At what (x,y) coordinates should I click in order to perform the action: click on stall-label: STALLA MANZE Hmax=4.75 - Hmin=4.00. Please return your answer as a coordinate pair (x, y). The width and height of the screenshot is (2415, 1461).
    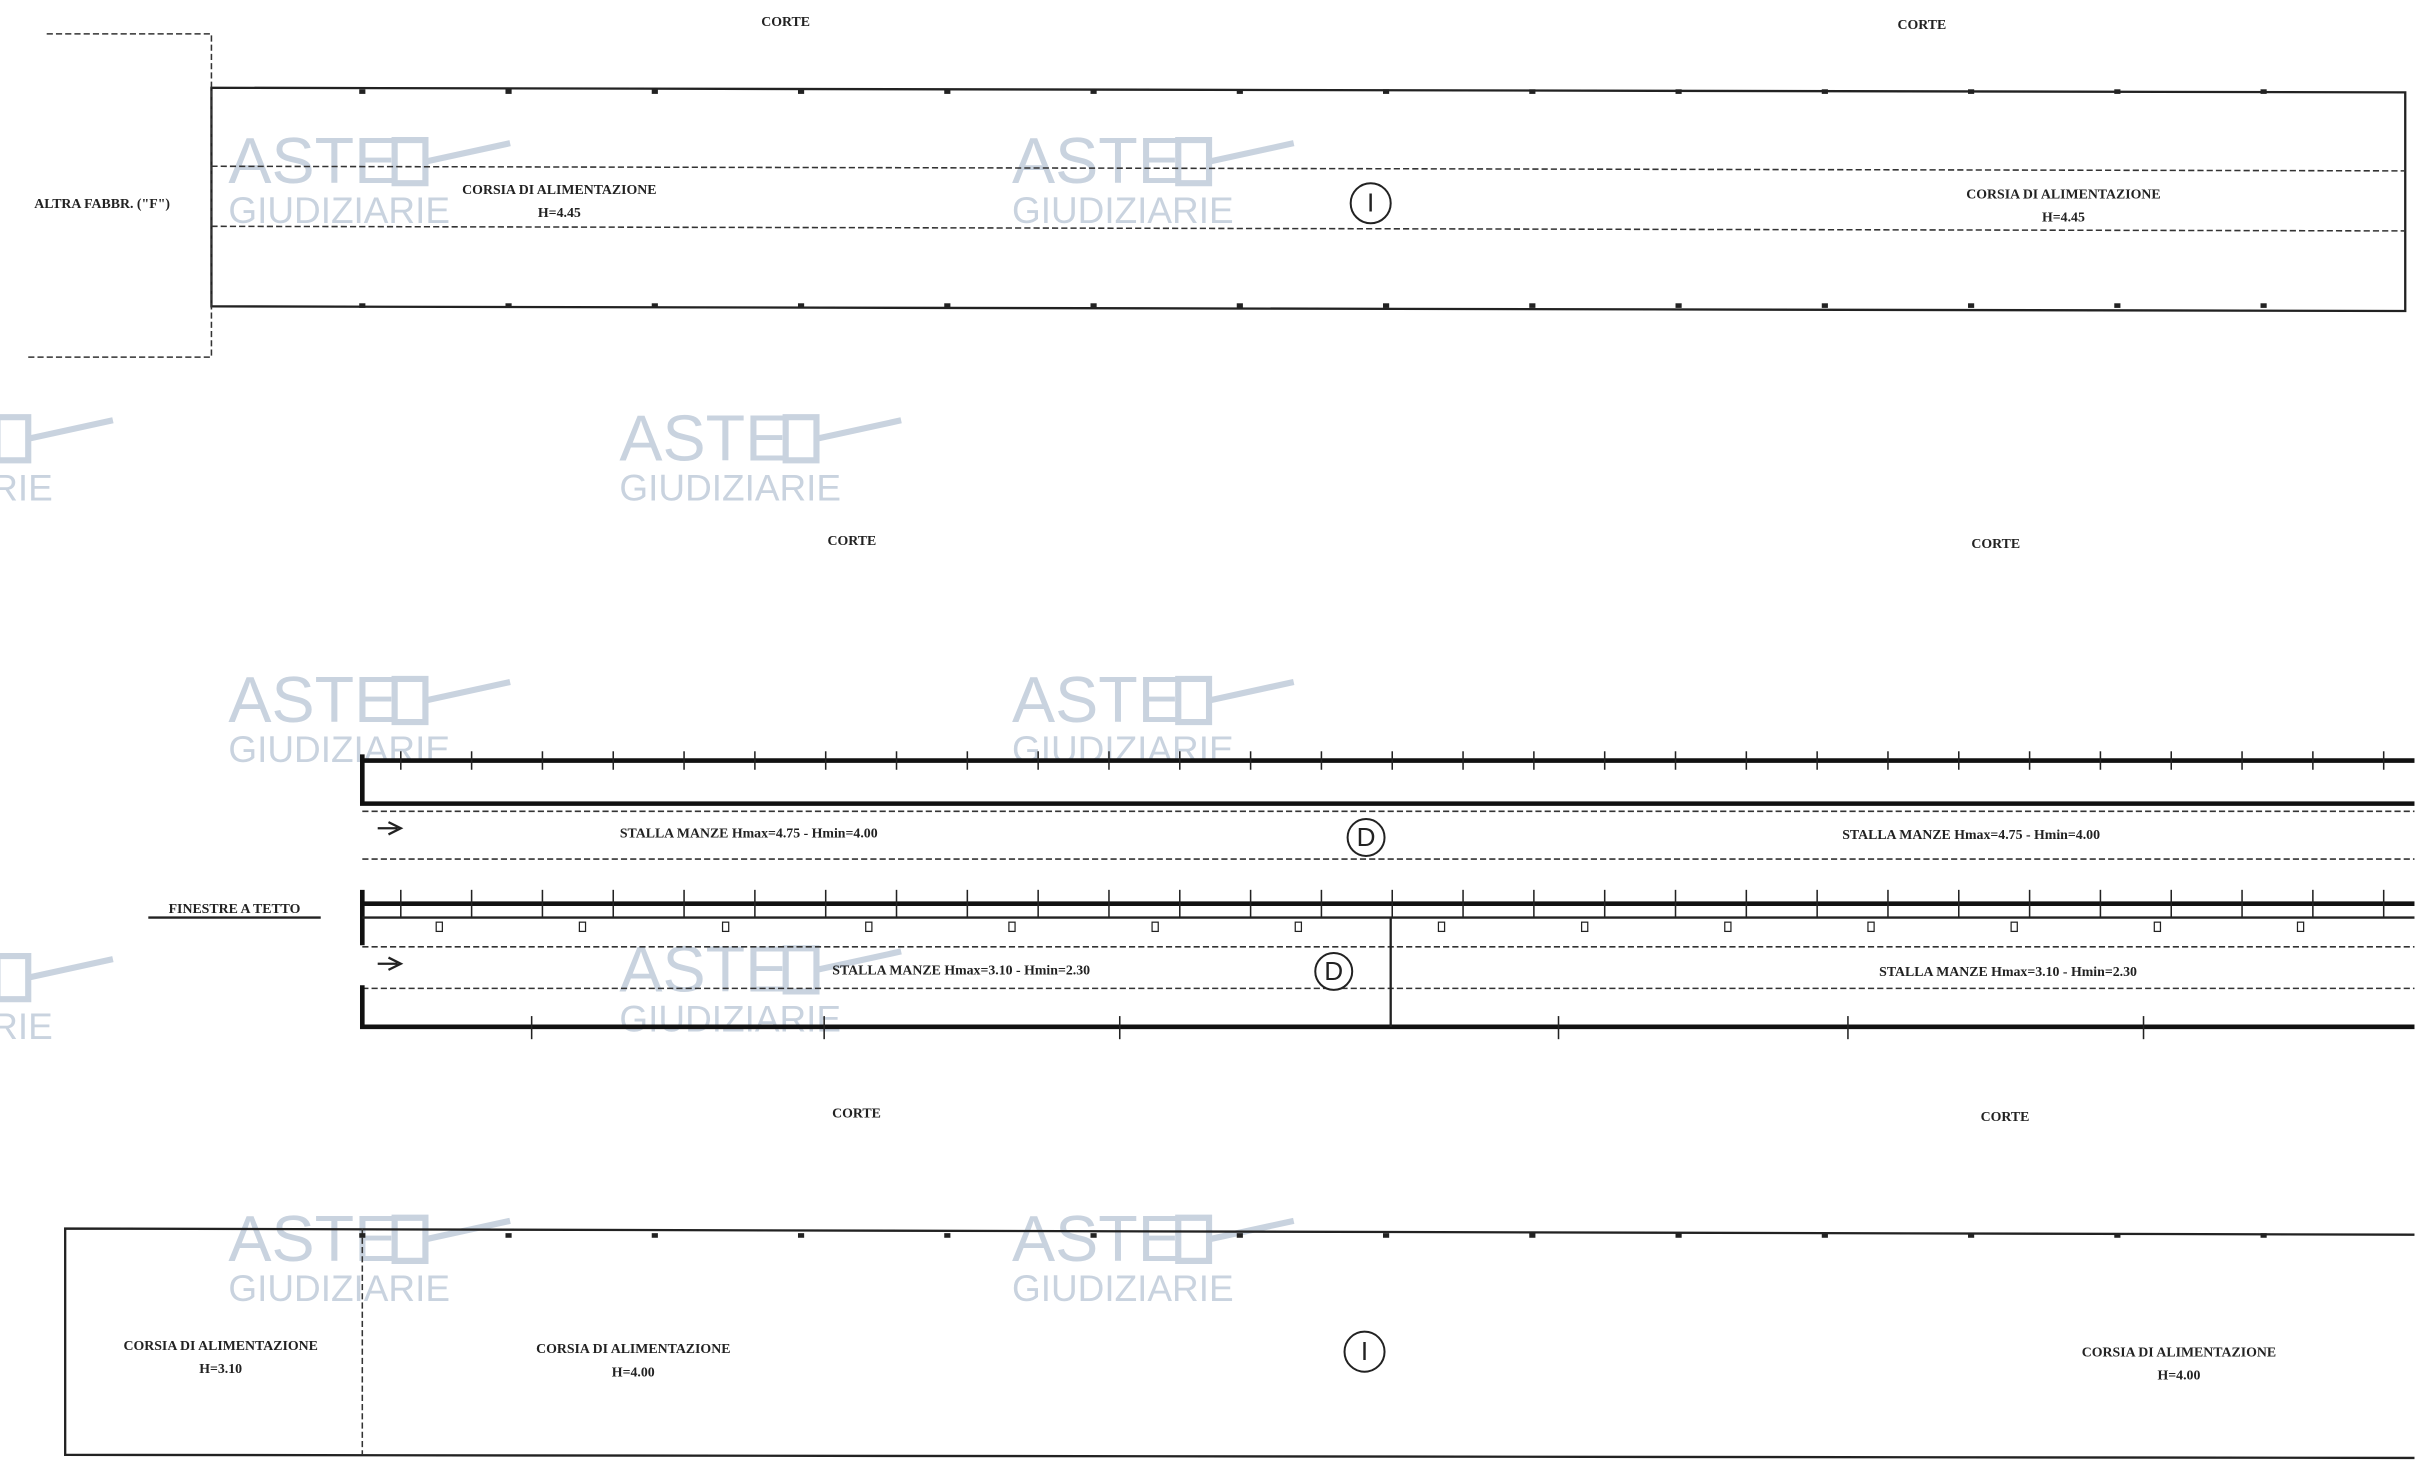
    Looking at the image, I should click on (749, 832).